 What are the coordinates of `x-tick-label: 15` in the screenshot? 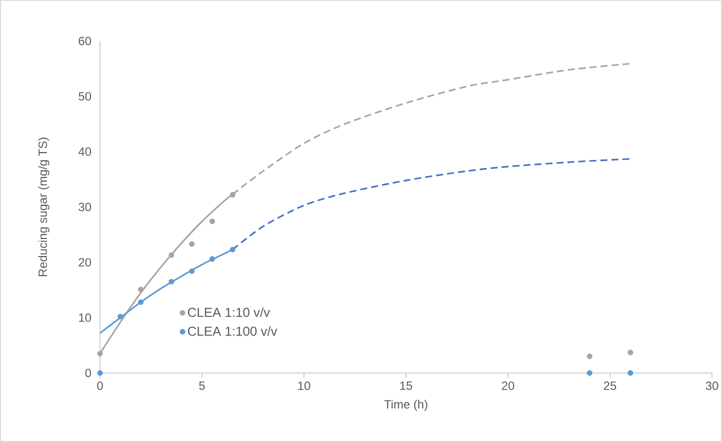 It's located at (406, 386).